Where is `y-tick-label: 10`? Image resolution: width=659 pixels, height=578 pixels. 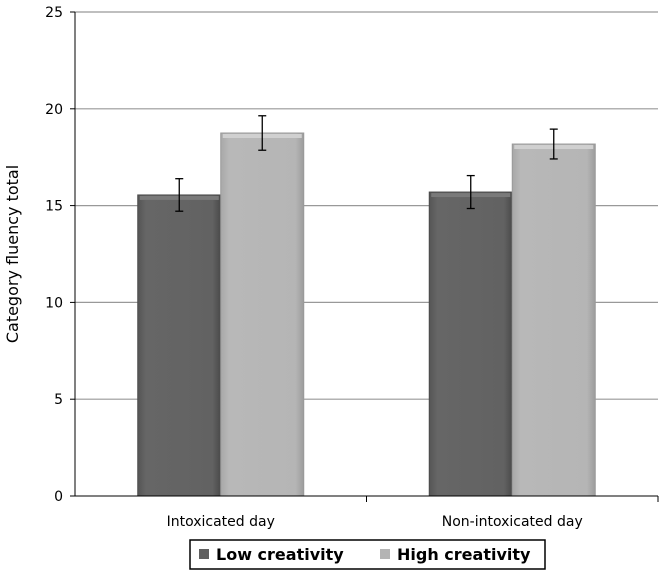 y-tick-label: 10 is located at coordinates (54, 303).